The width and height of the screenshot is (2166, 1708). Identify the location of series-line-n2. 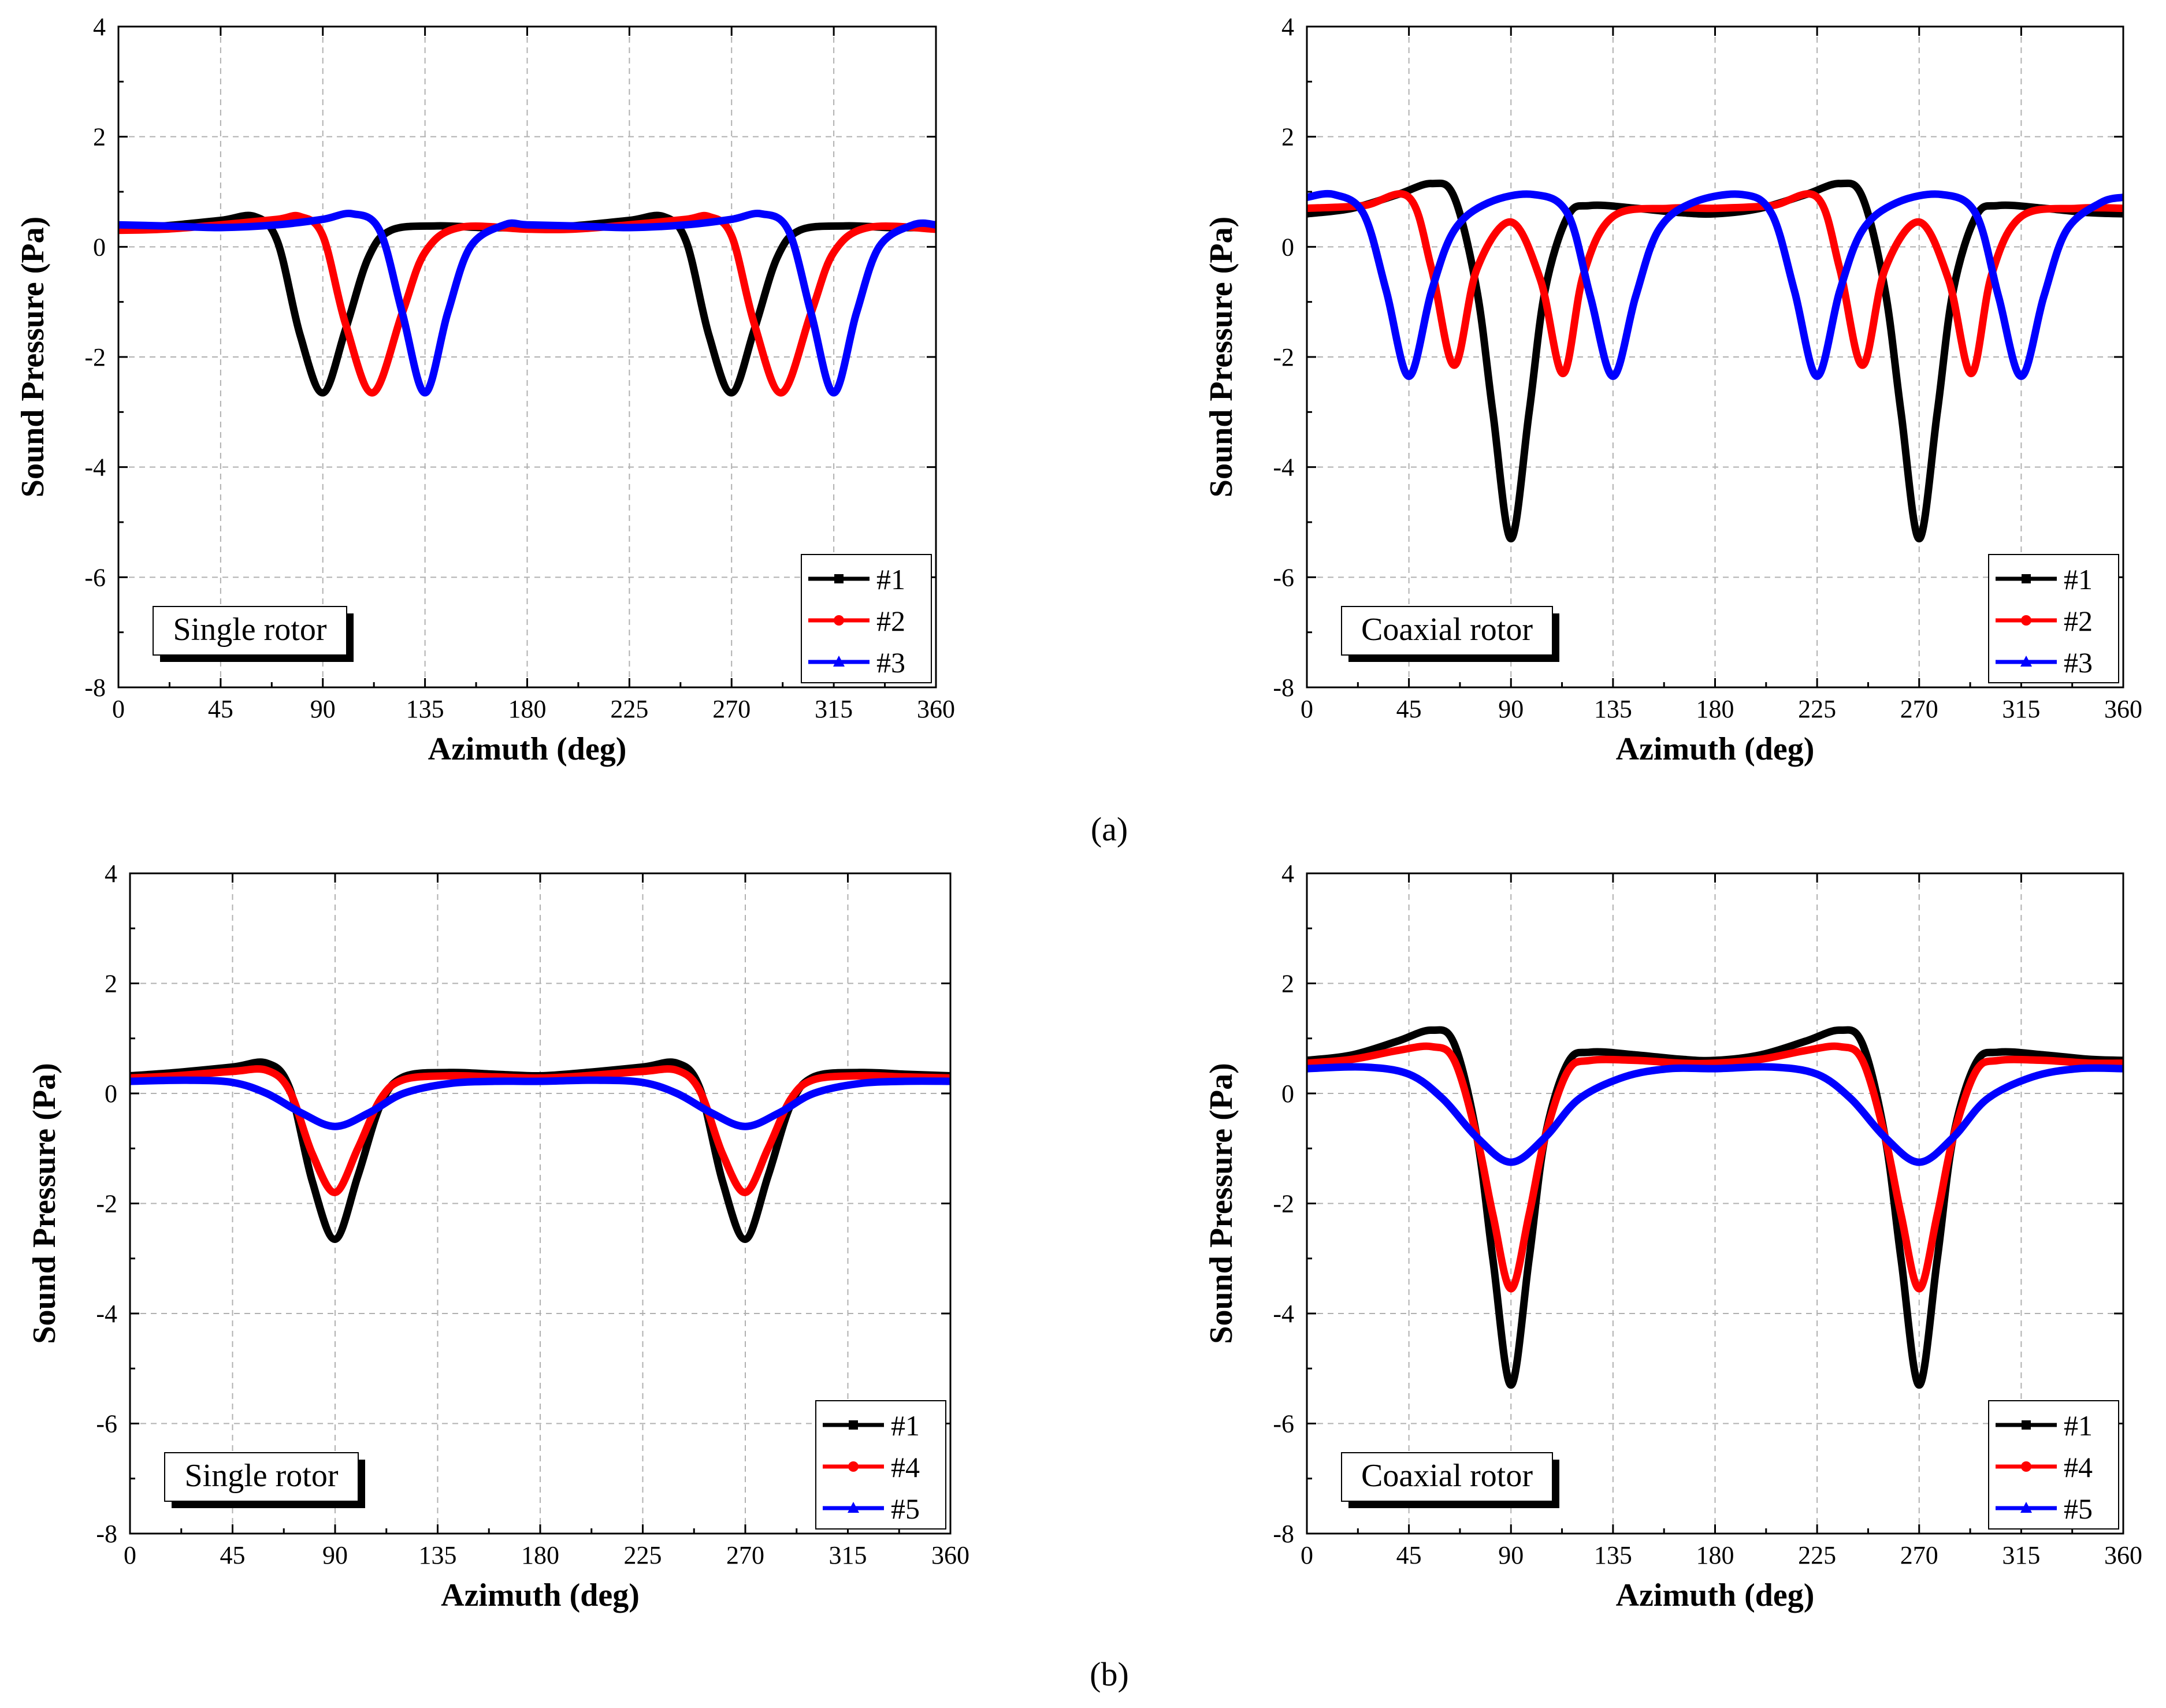
(527, 304).